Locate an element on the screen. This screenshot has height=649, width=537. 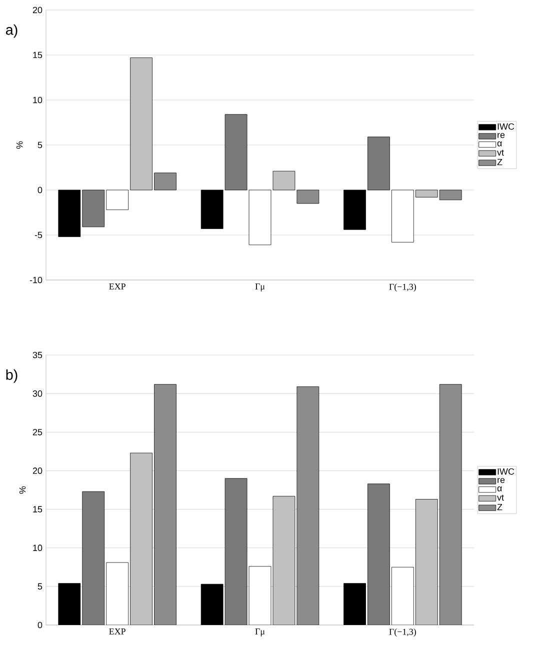
y-tick-label: 35 is located at coordinates (37, 355).